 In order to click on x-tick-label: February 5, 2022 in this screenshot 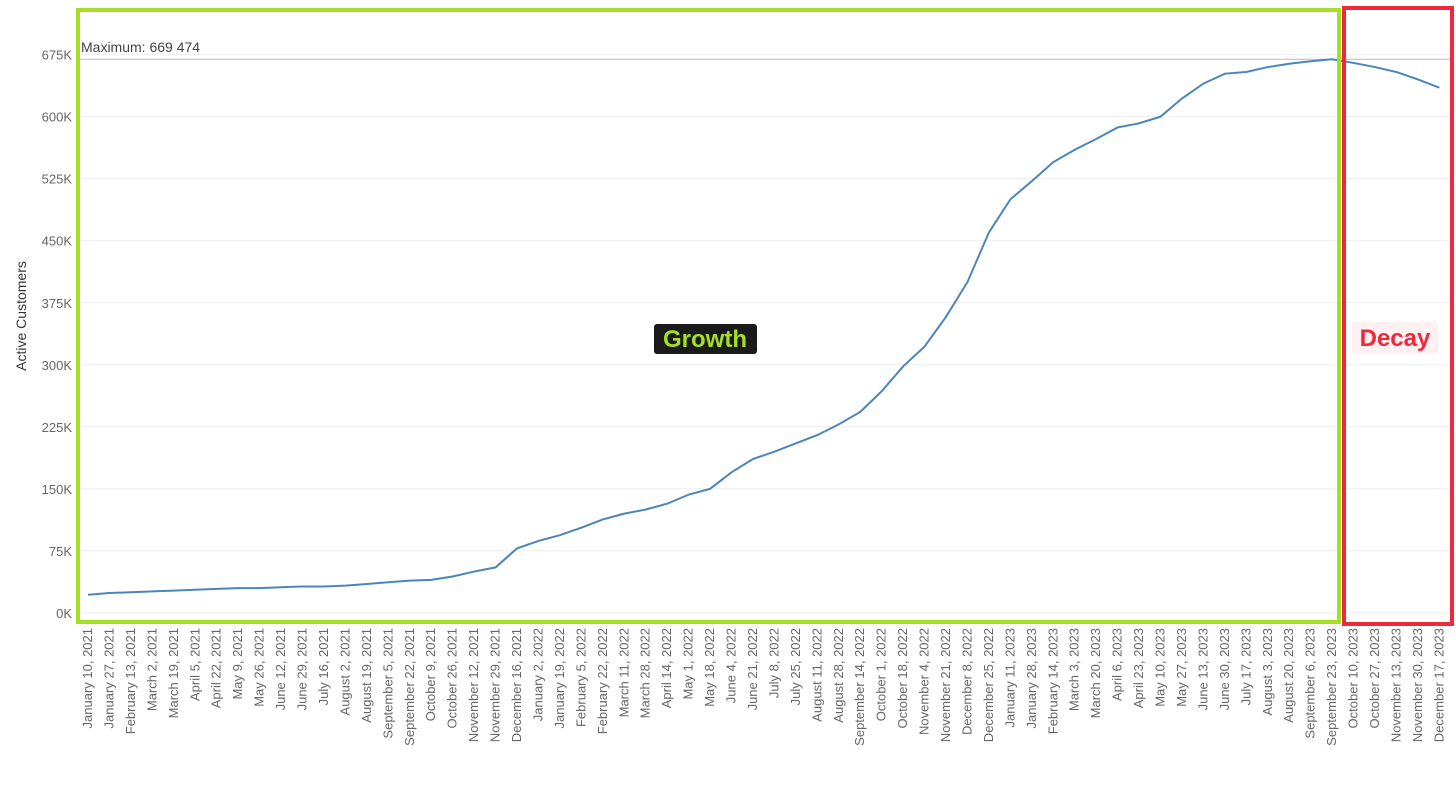, I will do `click(580, 677)`.